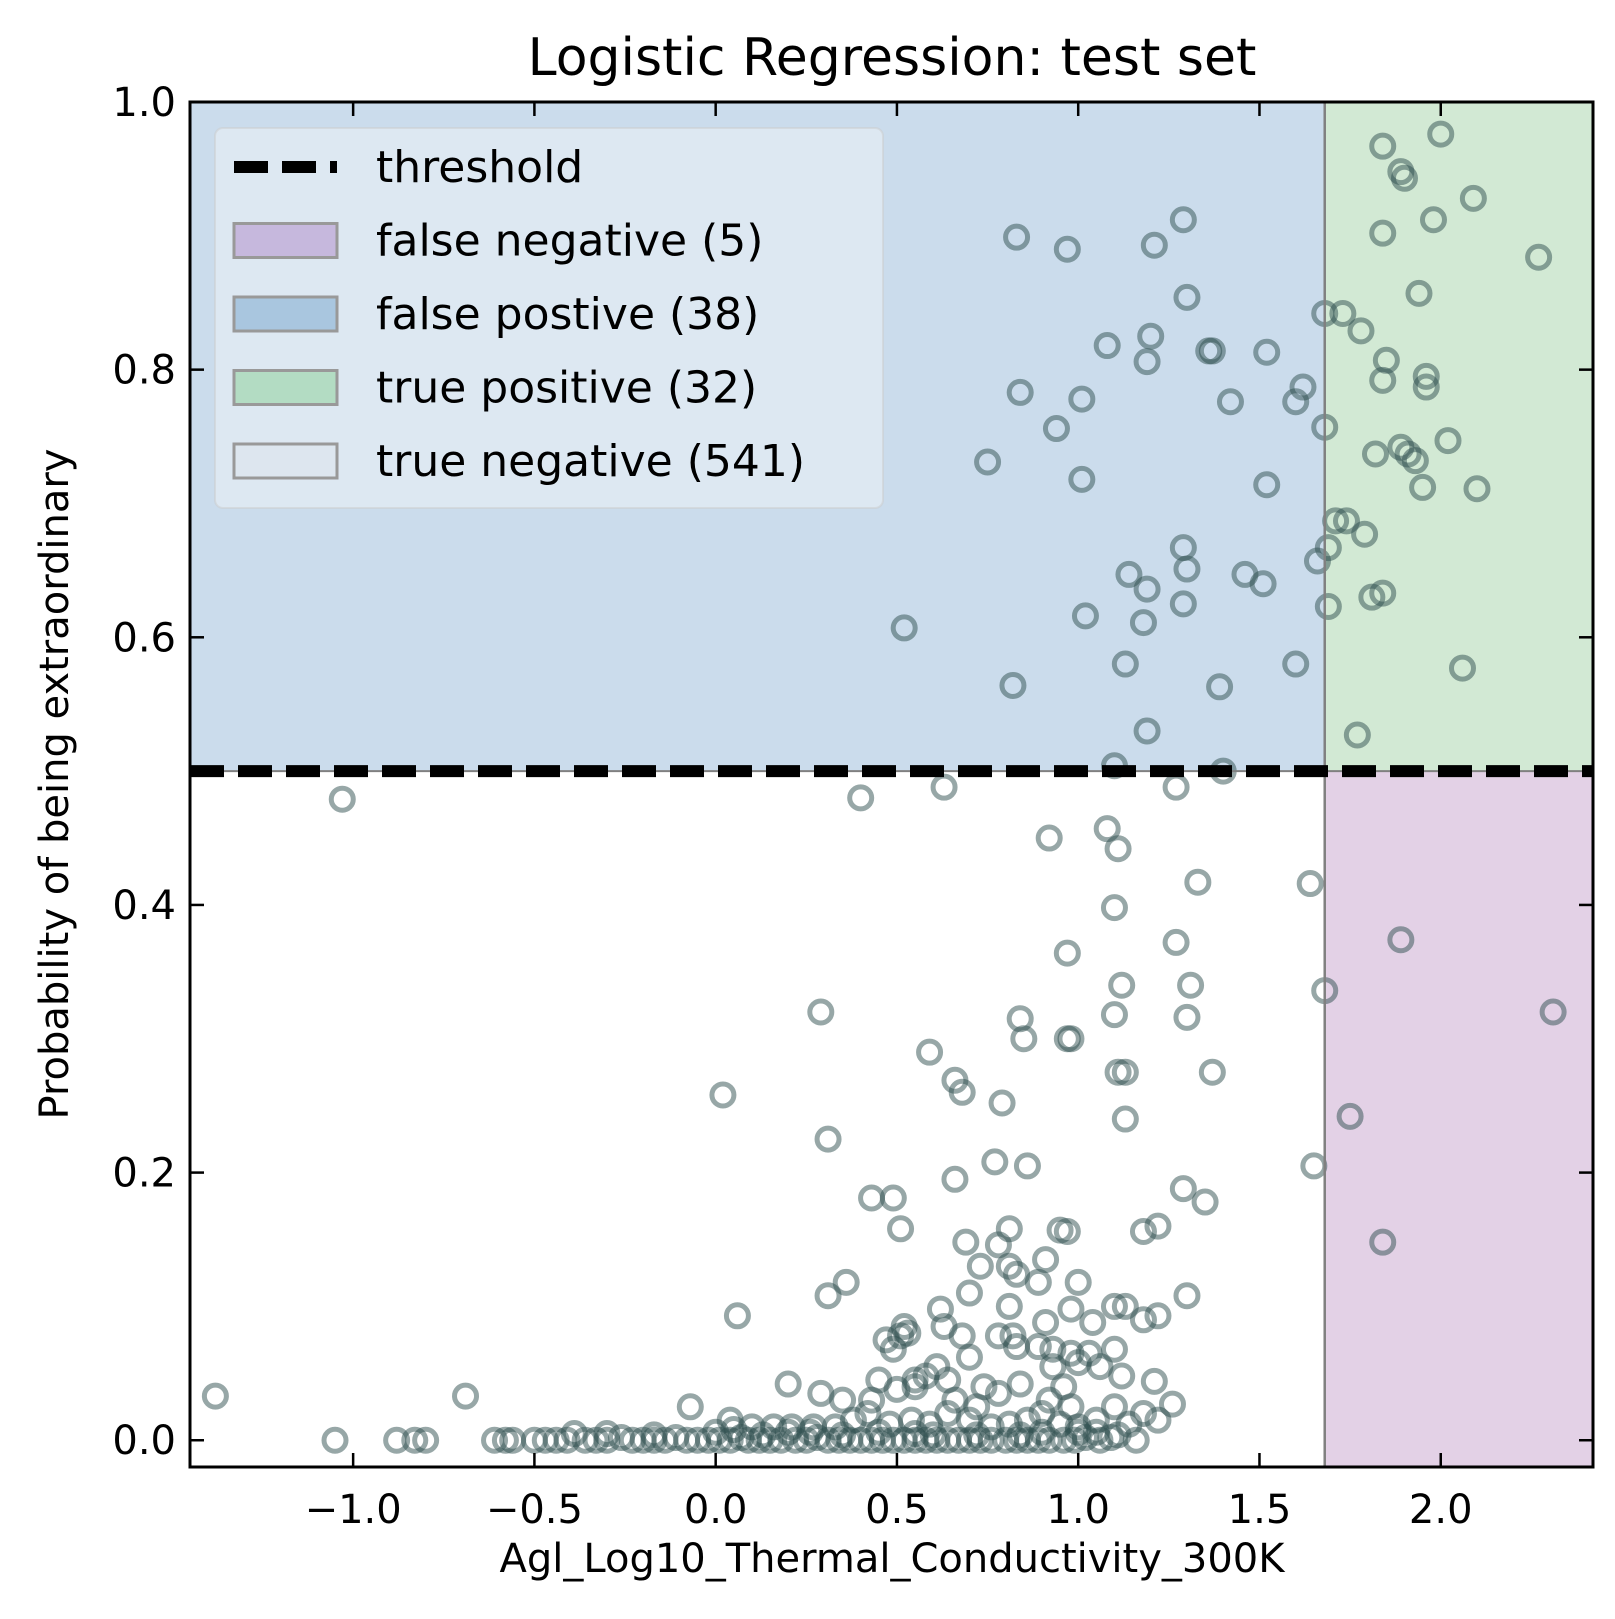 The width and height of the screenshot is (1615, 1619). I want to click on legend-box, so click(549, 318).